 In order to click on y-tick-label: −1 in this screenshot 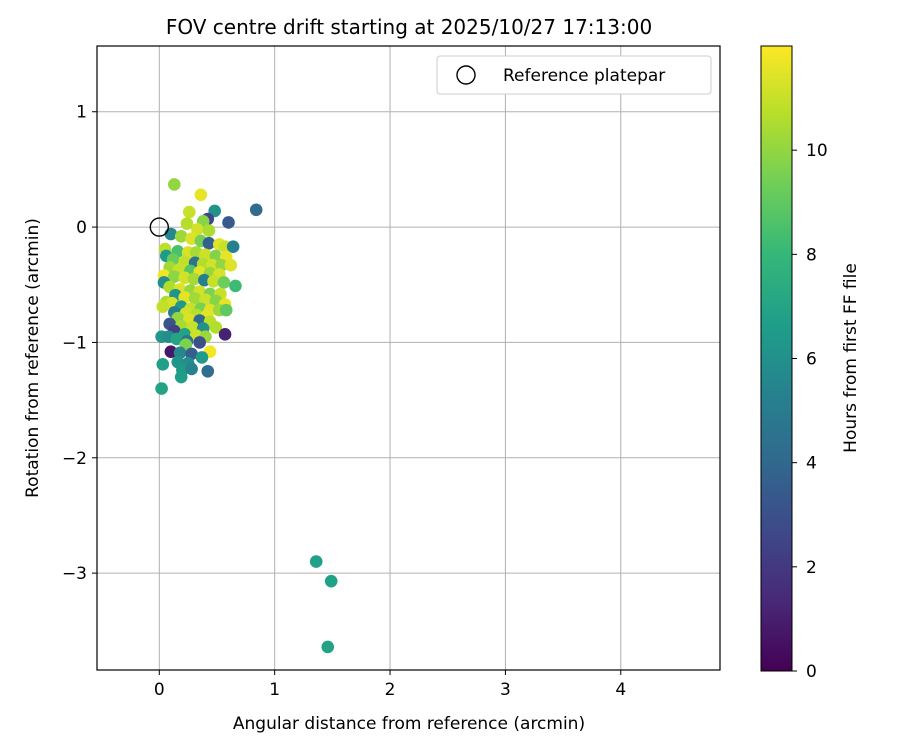, I will do `click(74, 343)`.